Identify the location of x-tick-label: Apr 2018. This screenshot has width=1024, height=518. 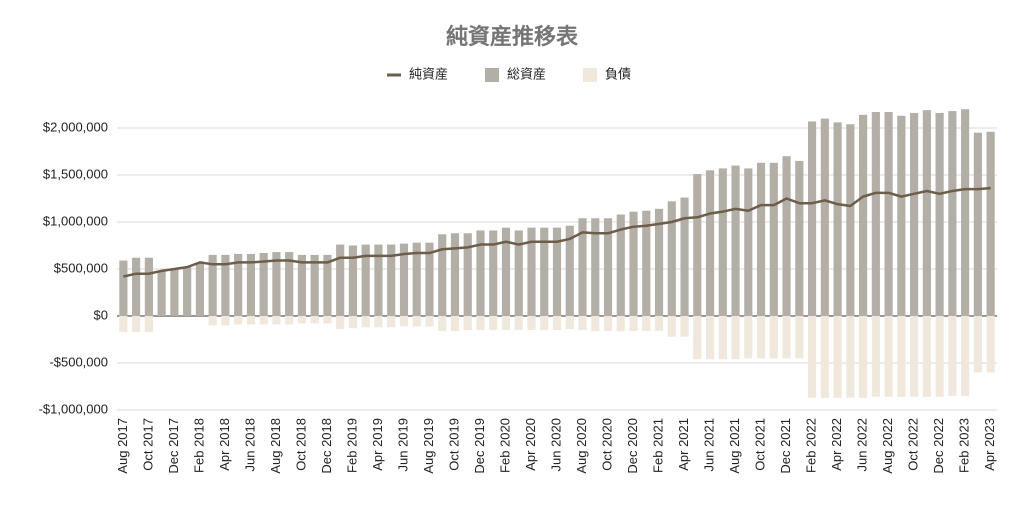
(224, 444).